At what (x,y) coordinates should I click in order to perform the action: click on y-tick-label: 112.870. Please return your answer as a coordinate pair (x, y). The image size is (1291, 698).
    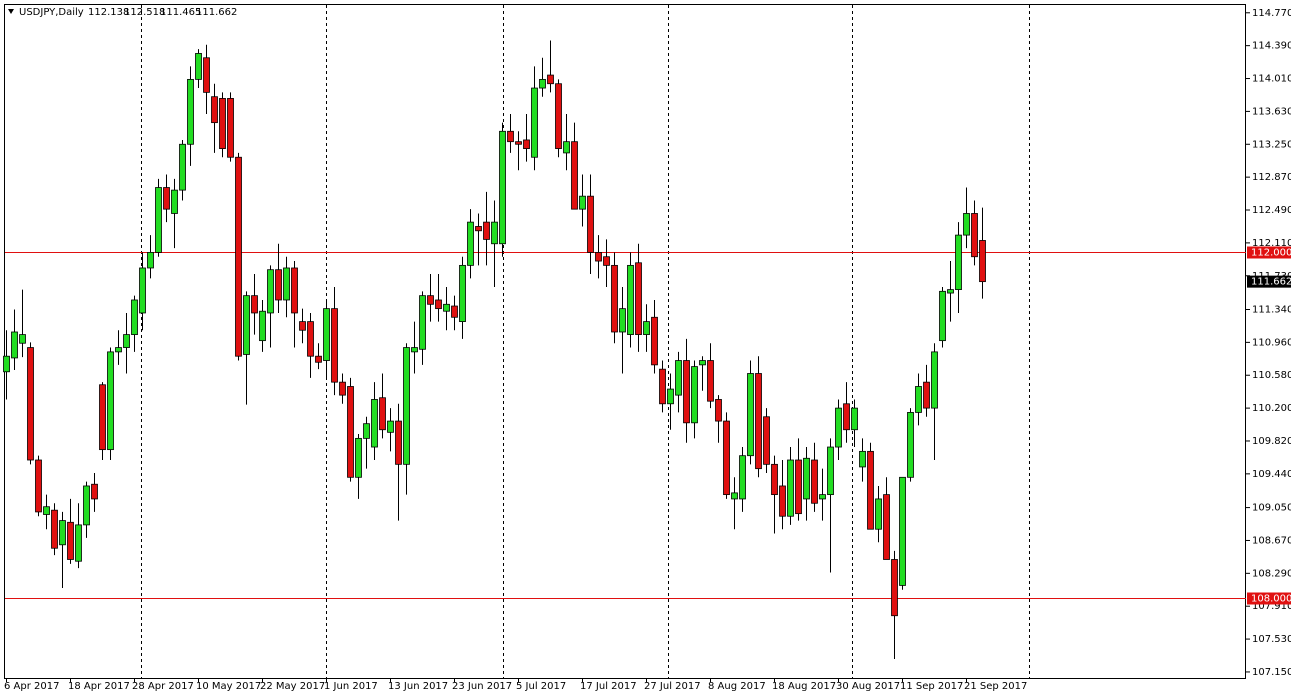
    Looking at the image, I should click on (1271, 177).